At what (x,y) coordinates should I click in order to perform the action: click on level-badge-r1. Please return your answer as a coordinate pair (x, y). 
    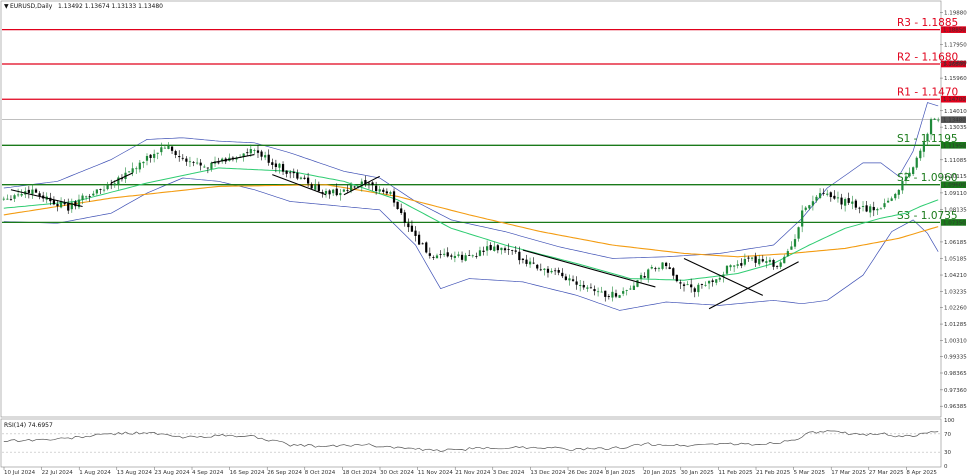
    Looking at the image, I should click on (953, 99).